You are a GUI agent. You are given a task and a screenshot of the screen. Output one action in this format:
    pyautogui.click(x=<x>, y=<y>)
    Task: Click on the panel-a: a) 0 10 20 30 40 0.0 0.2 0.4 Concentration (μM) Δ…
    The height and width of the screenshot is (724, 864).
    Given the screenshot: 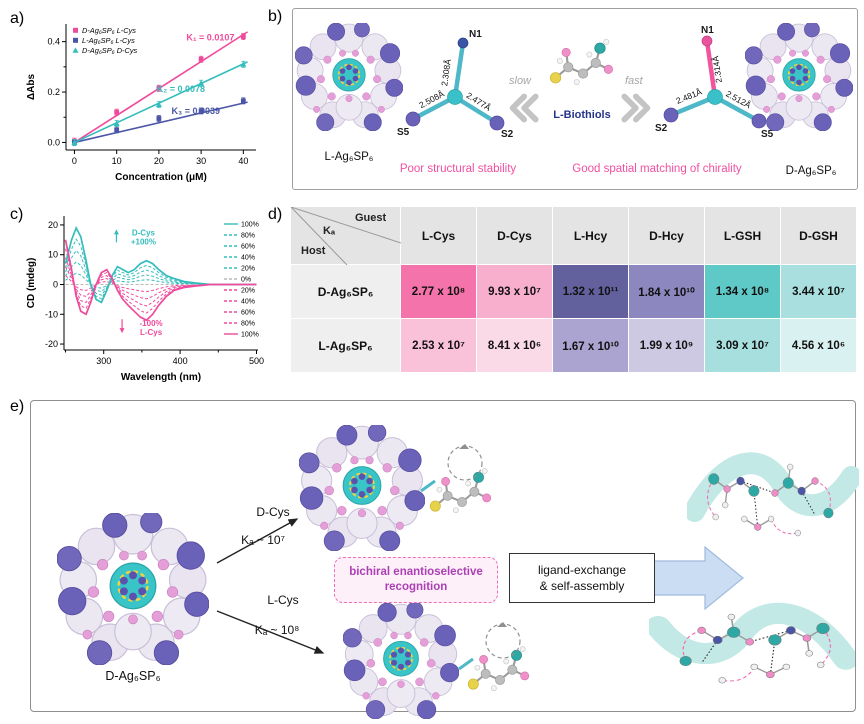 What is the action you would take?
    pyautogui.click(x=135, y=102)
    